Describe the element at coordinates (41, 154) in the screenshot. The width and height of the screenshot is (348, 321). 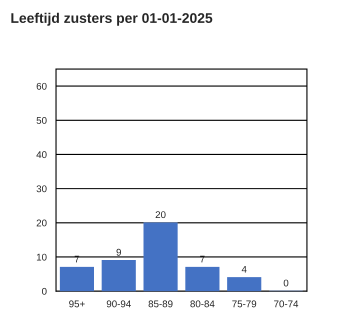
I see `y-tick-label: 40` at that location.